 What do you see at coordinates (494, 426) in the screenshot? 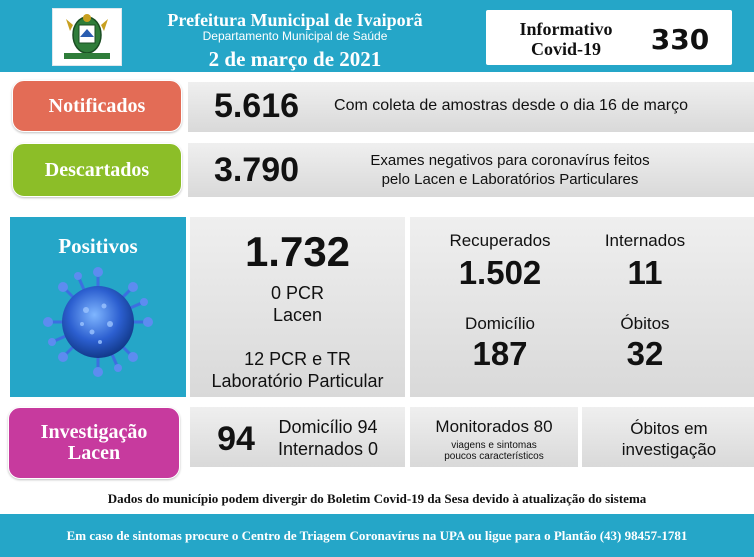
I see `monitorados-label: Monitorados 80` at bounding box center [494, 426].